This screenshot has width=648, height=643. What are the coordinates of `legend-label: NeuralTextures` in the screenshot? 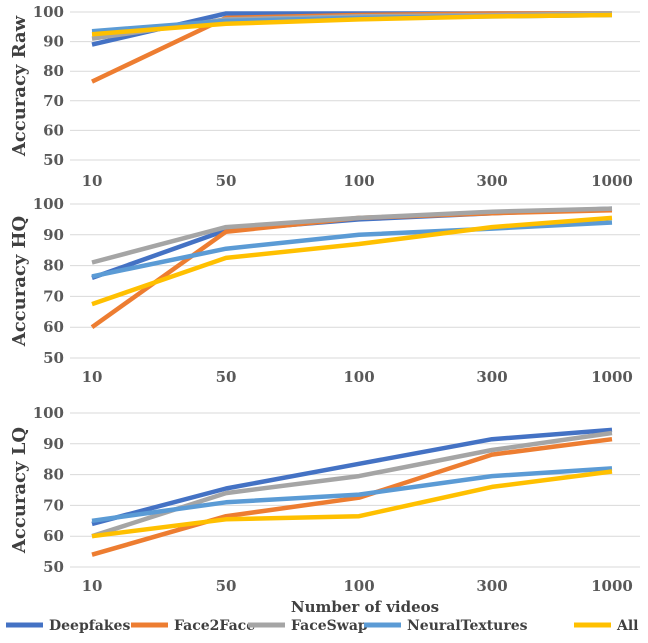 It's located at (467, 626).